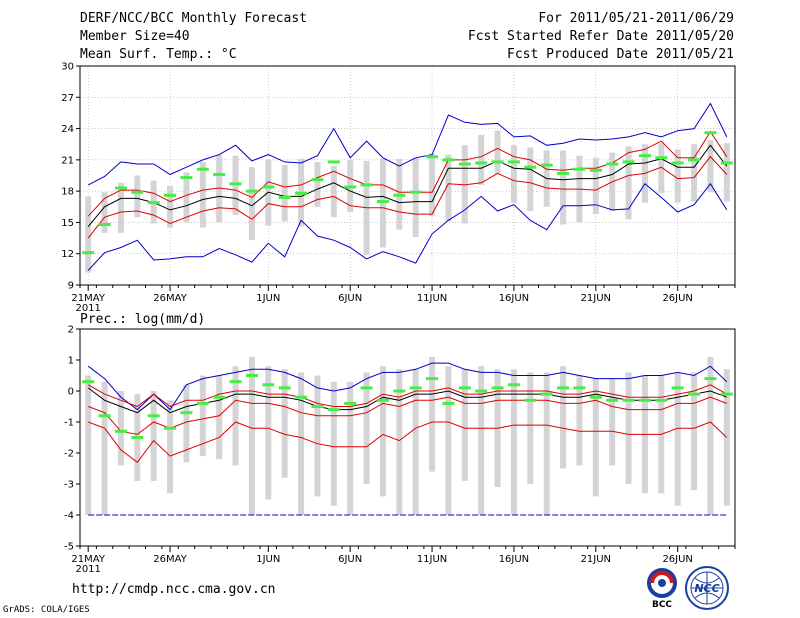 Image resolution: width=800 pixels, height=618 pixels. Describe the element at coordinates (67, 192) in the screenshot. I see `y-tick-label: 18` at that location.